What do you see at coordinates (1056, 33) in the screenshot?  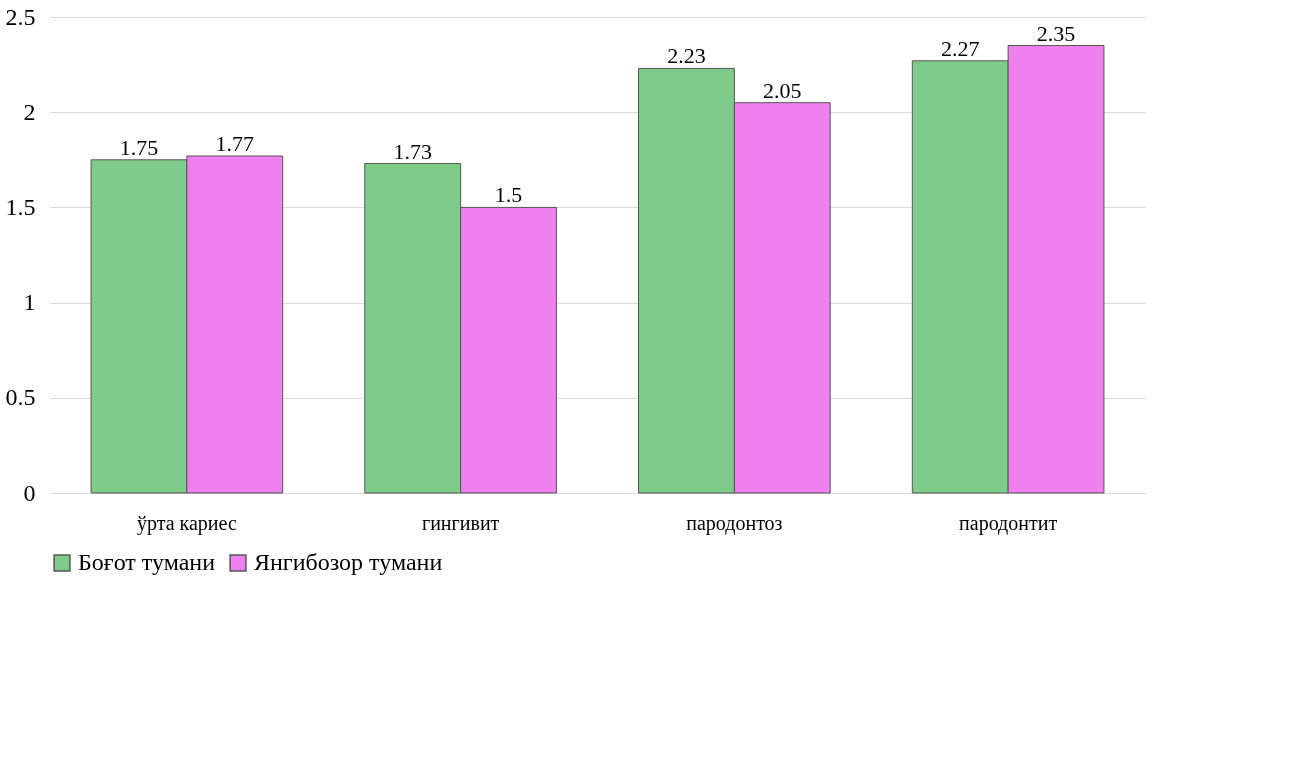 I see `data-label: 2.35` at bounding box center [1056, 33].